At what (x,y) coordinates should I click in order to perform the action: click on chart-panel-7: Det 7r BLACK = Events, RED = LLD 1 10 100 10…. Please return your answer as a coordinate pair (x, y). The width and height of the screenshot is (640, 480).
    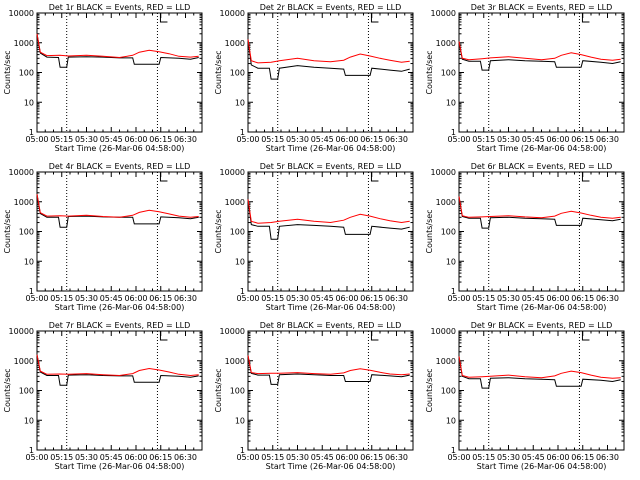
    Looking at the image, I should click on (103, 396).